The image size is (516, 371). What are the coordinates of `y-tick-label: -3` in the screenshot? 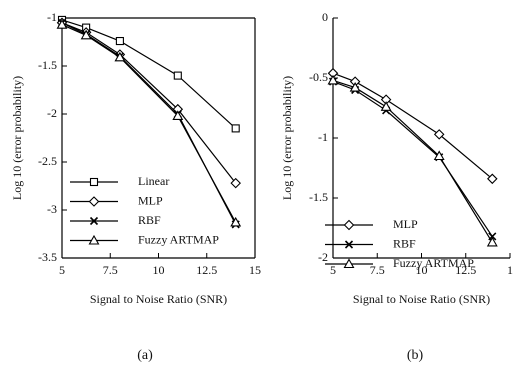 It's located at (52, 209).